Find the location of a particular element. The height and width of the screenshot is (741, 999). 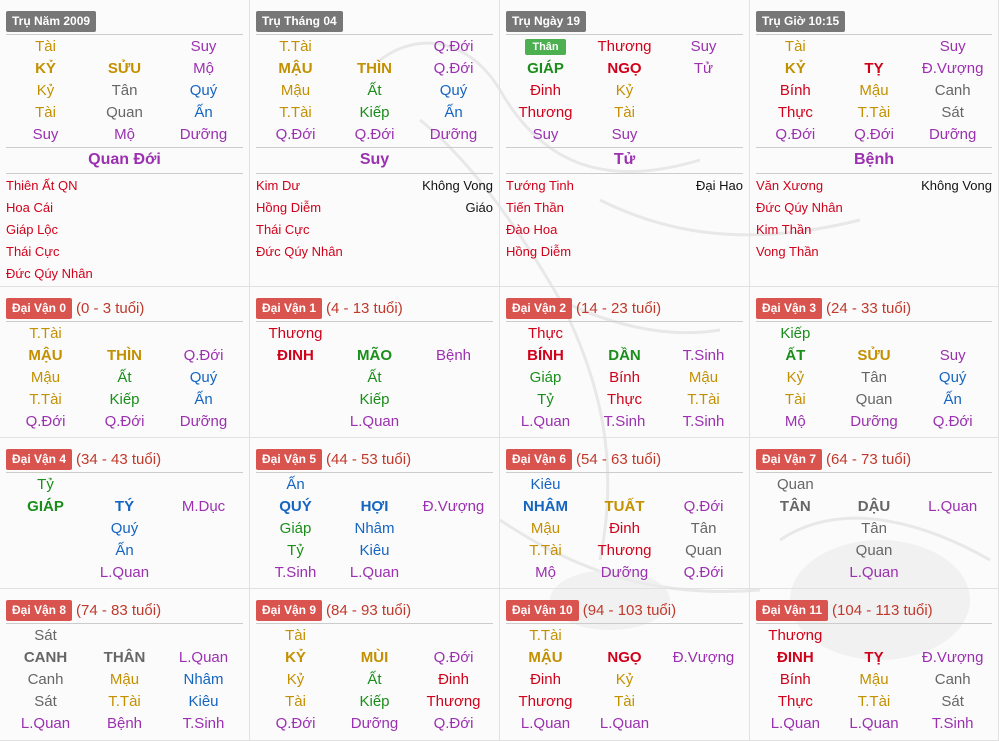

pillar-row: CANH THÂN L.Quan is located at coordinates (124, 657).